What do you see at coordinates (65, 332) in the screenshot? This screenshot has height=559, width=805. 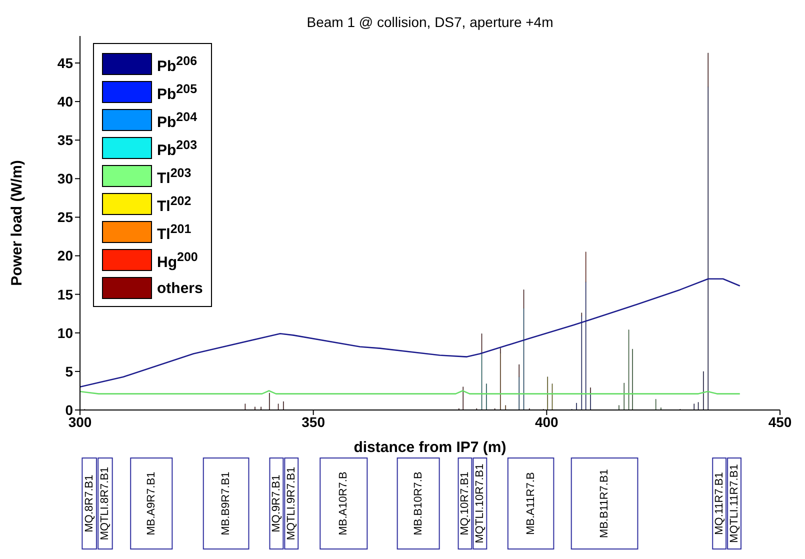 I see `y-tick-label: 10` at bounding box center [65, 332].